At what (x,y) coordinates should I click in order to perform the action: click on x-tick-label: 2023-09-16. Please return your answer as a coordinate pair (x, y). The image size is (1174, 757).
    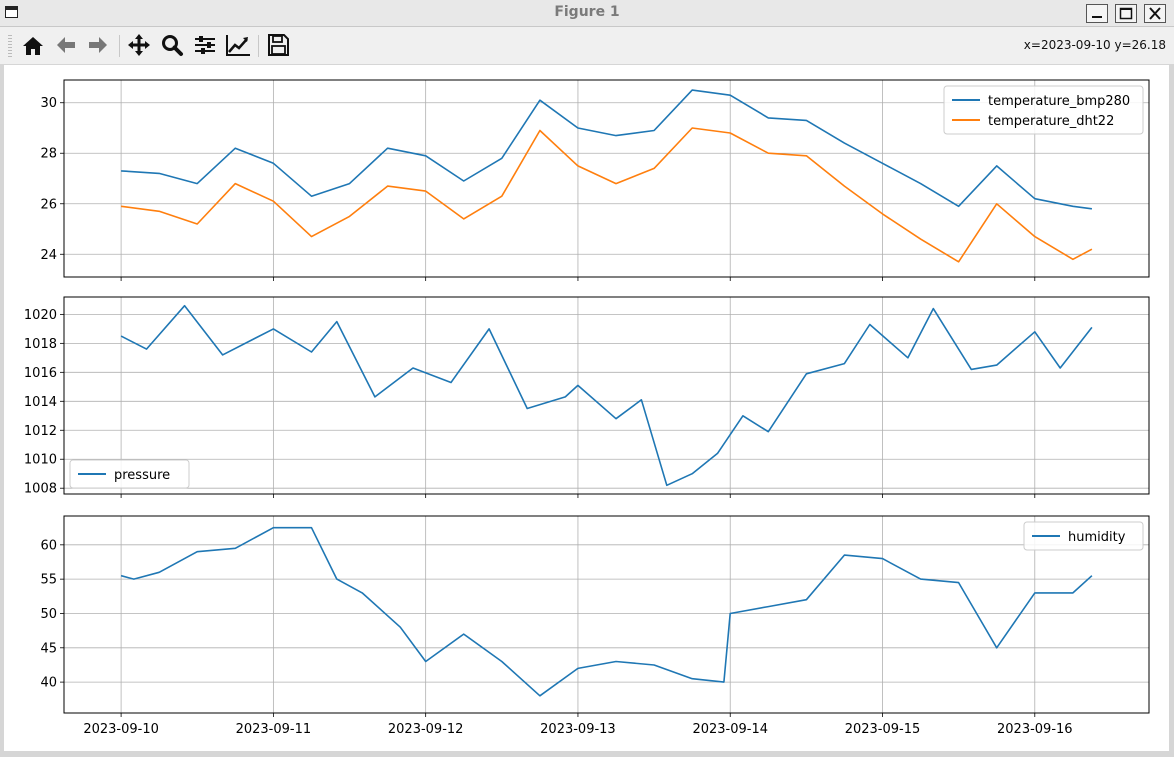
    Looking at the image, I should click on (1035, 729).